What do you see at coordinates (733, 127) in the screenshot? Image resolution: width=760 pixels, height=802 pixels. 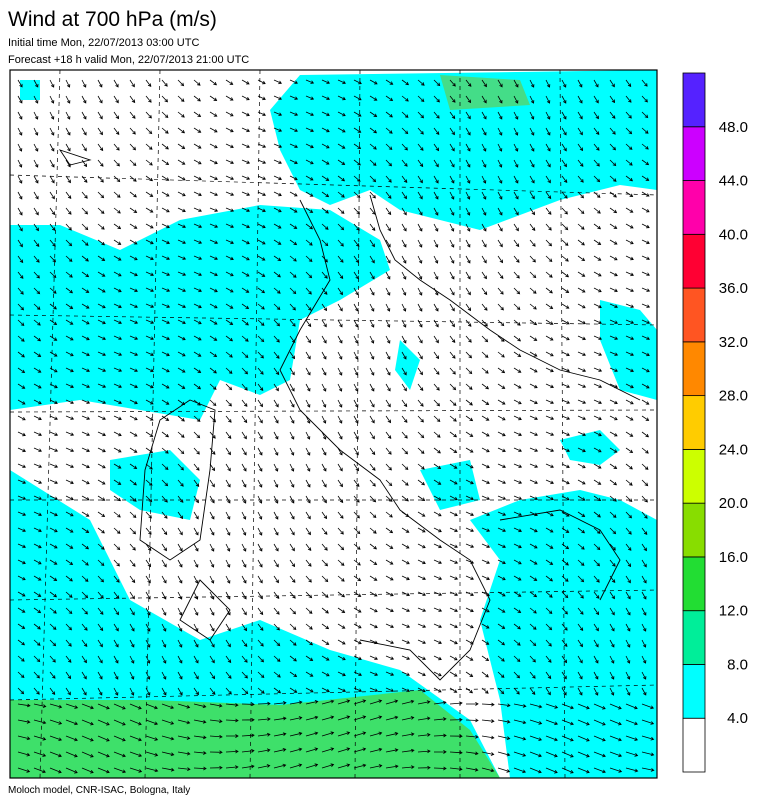 I see `colorbar-label: 48.0` at bounding box center [733, 127].